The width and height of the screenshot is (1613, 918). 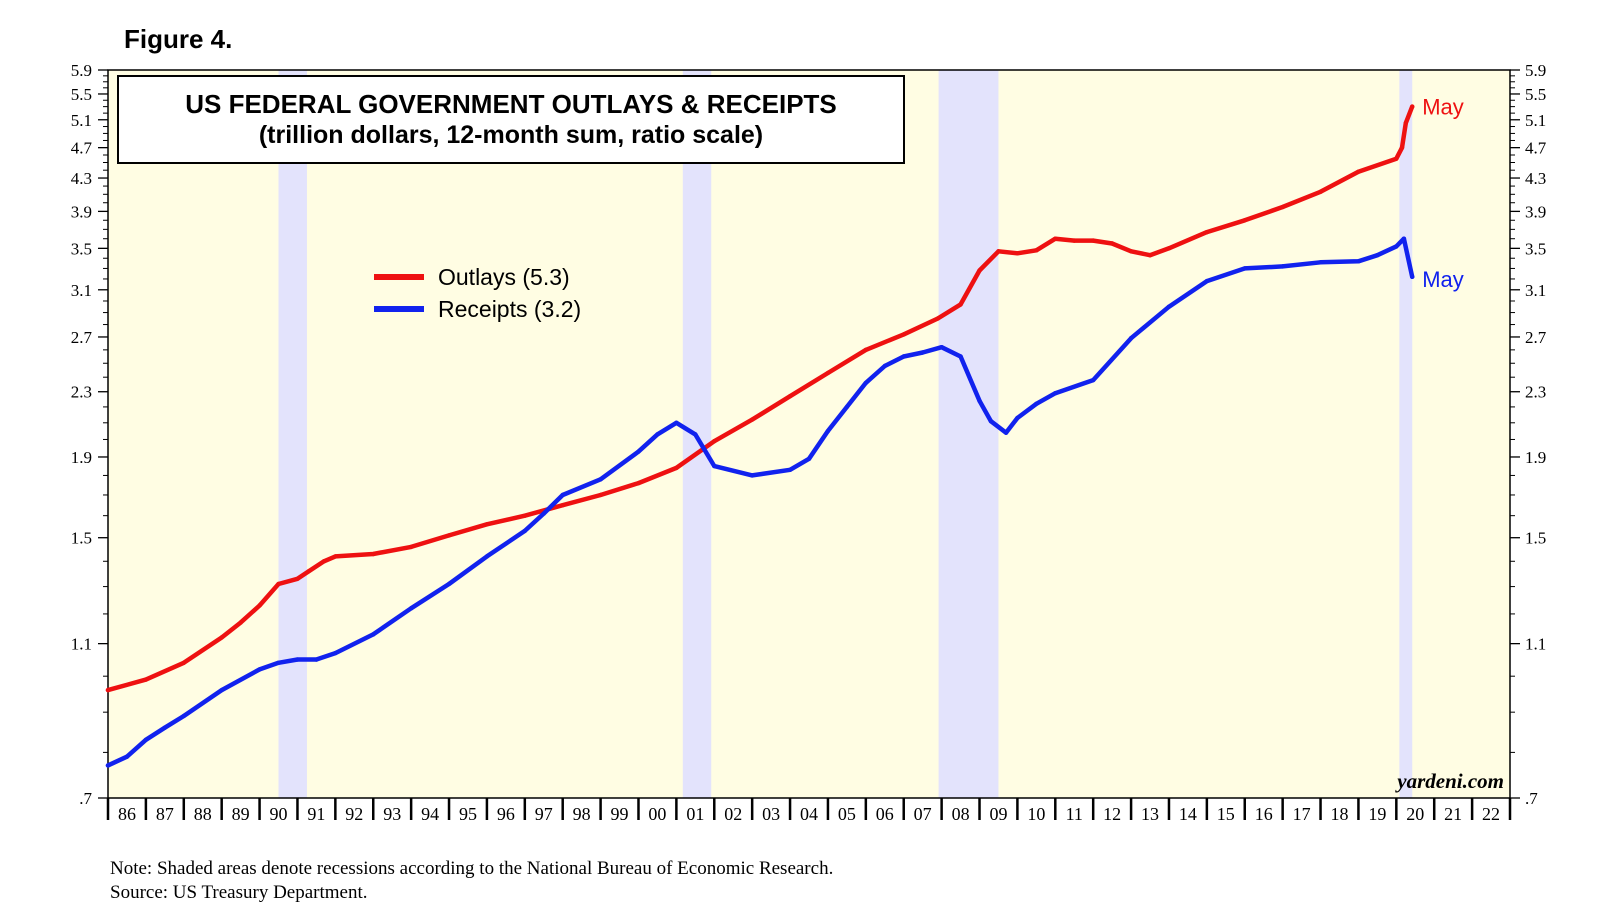 I want to click on chart-title: US FEDERAL GOVERNMENT OUTLAYS & RECEIPTS, so click(x=511, y=104).